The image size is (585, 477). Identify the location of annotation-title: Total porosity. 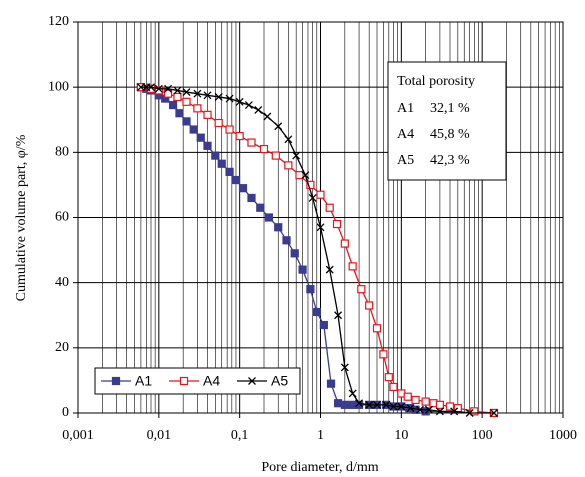
(436, 81).